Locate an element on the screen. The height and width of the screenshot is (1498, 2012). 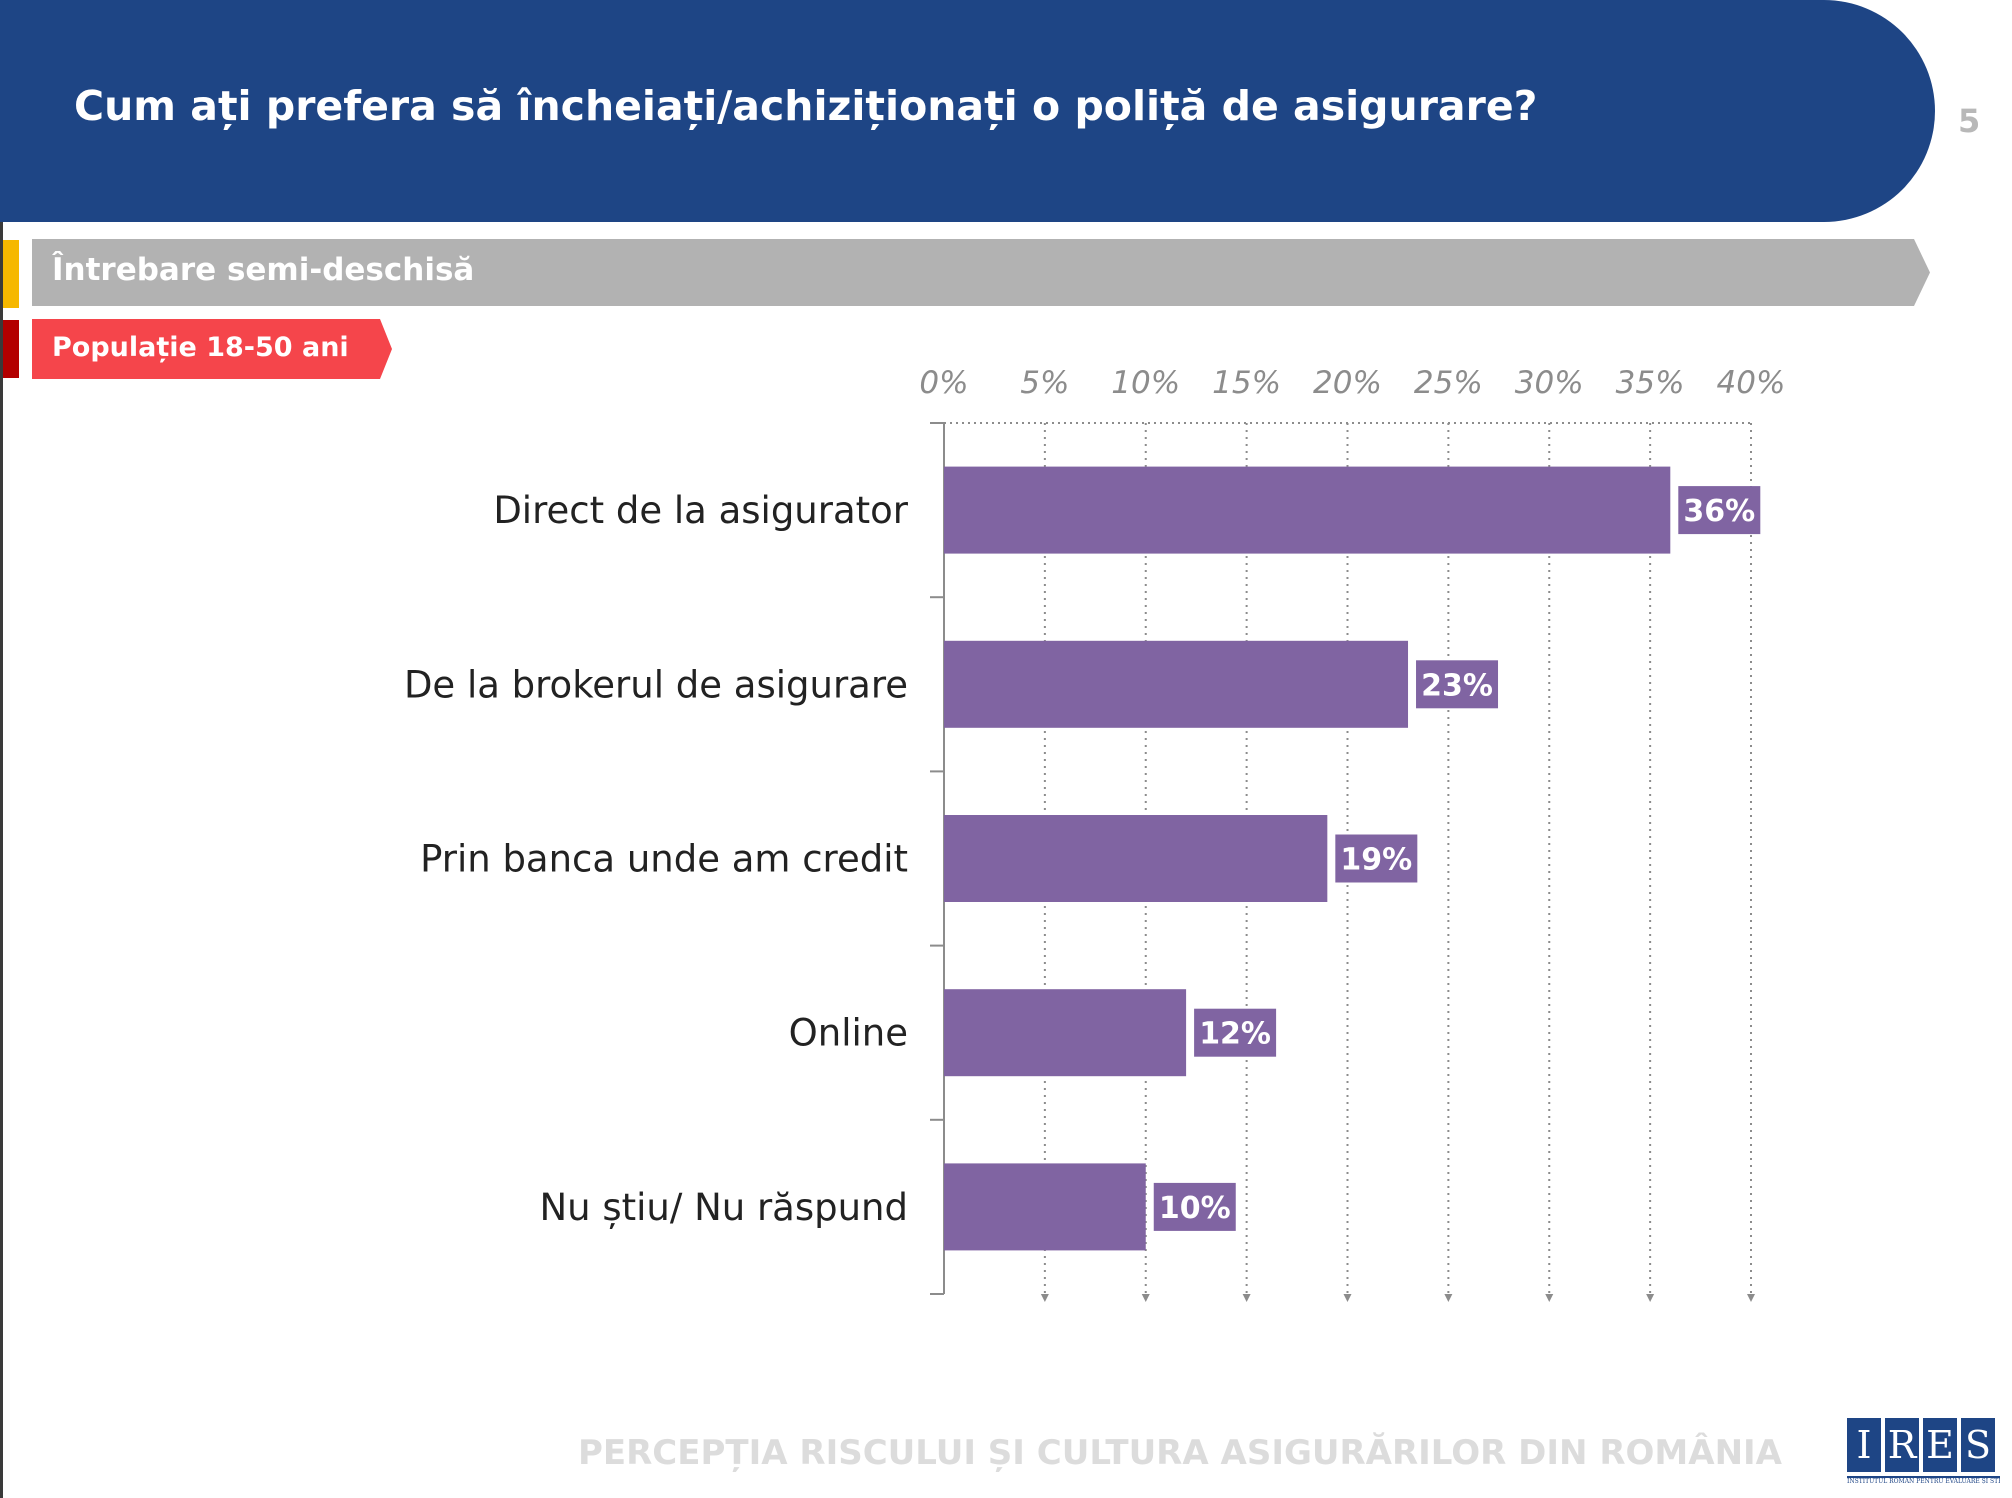
question-type-label: Întrebare semi-deschisă is located at coordinates (263, 270).